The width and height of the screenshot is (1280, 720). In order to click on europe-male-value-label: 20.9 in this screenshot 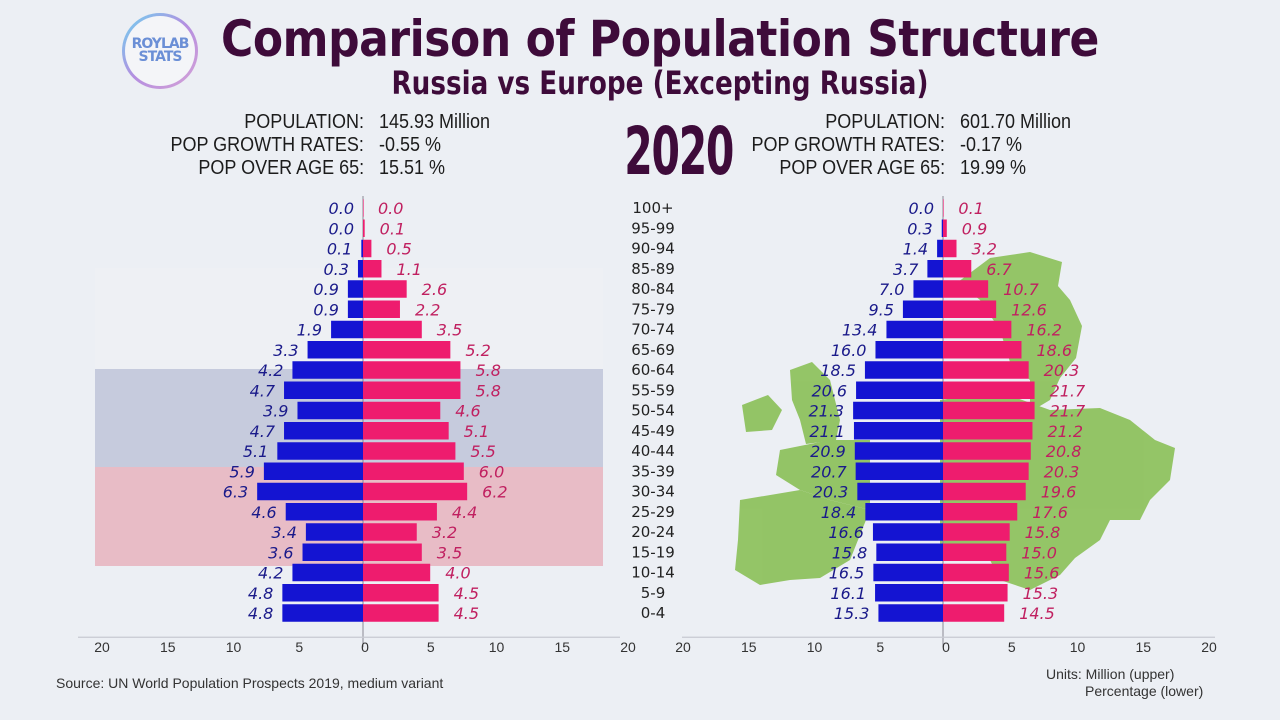, I will do `click(828, 451)`.